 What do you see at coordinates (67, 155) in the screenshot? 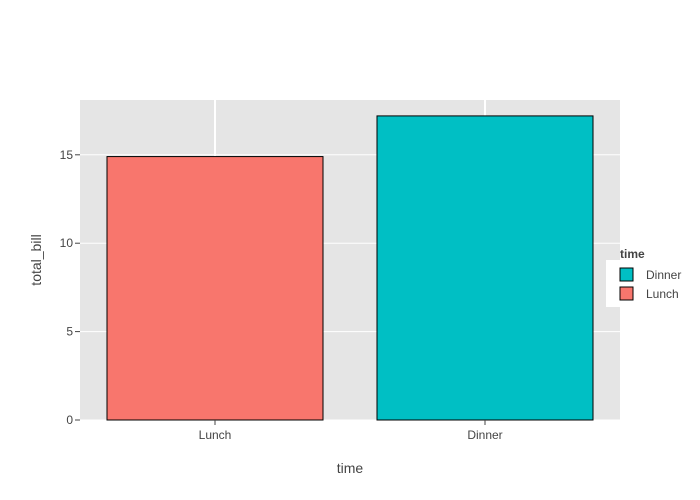
I see `y-tick-label: 15` at bounding box center [67, 155].